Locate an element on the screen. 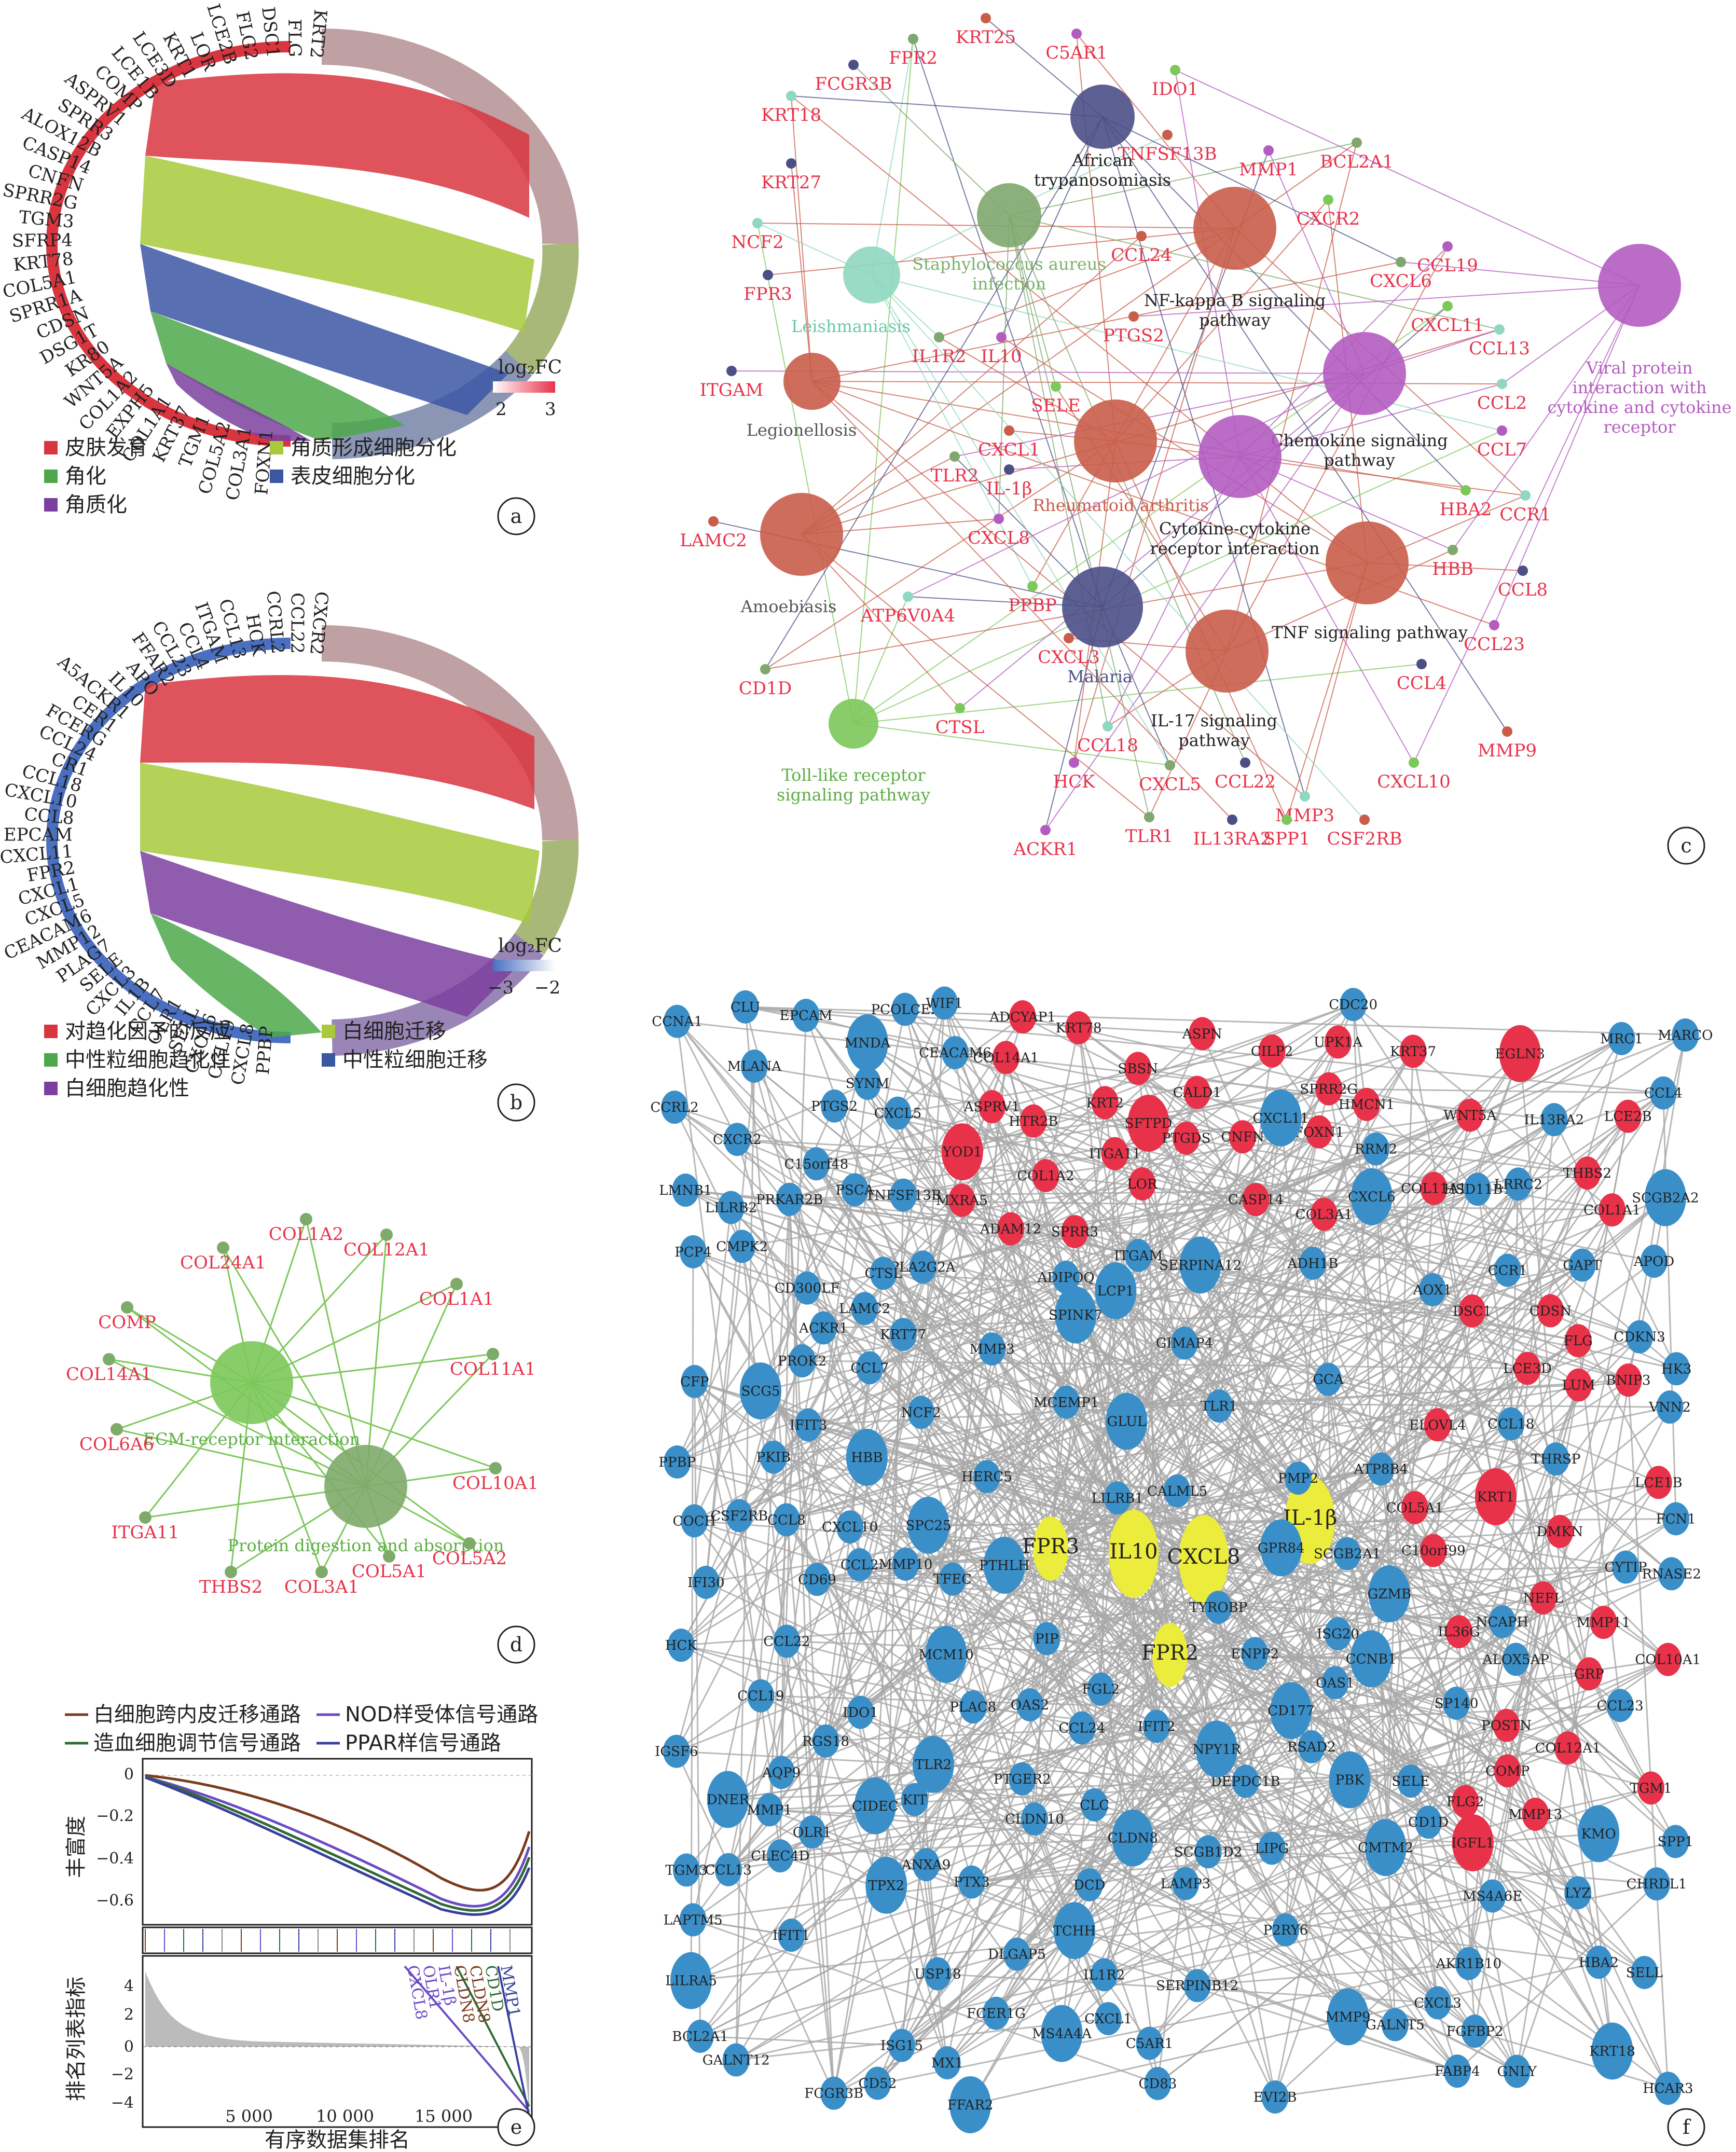  ppi-node-label: CLEC4D is located at coordinates (780, 1856).